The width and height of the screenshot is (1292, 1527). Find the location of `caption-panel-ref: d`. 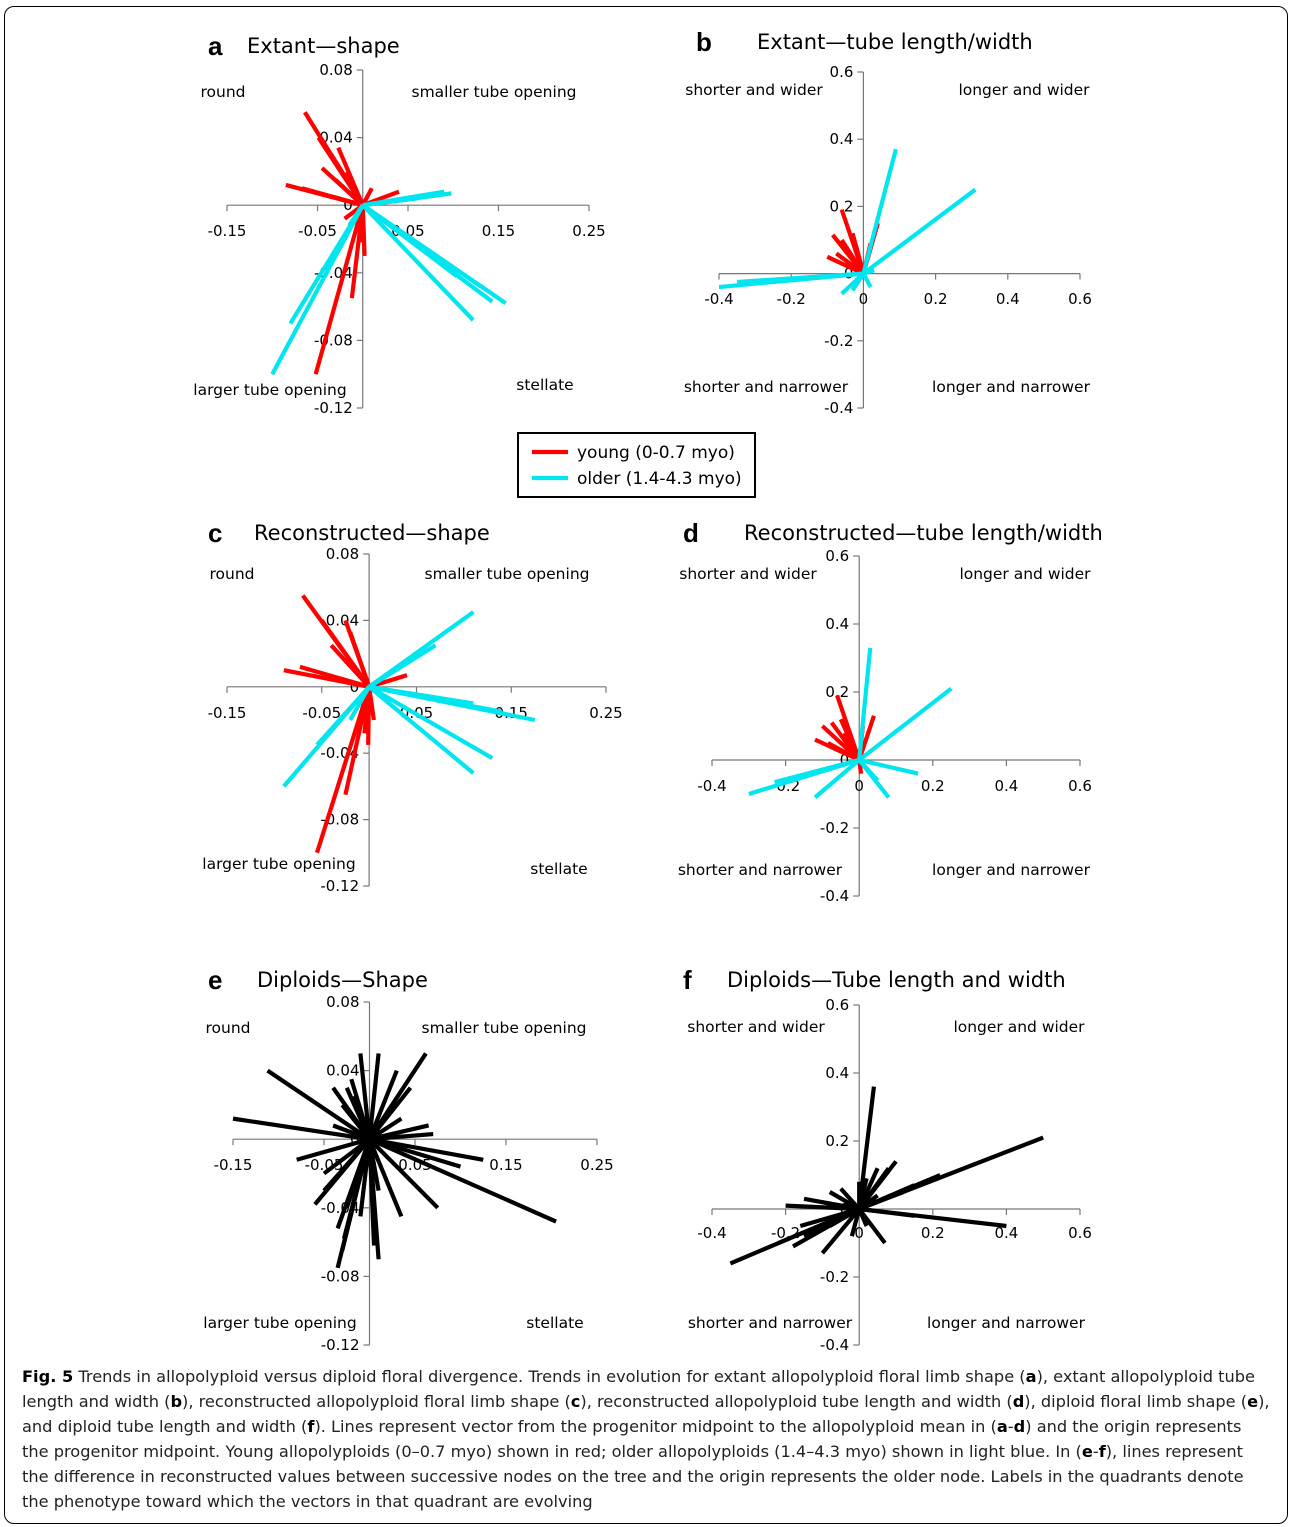

caption-panel-ref: d is located at coordinates (1019, 1426).